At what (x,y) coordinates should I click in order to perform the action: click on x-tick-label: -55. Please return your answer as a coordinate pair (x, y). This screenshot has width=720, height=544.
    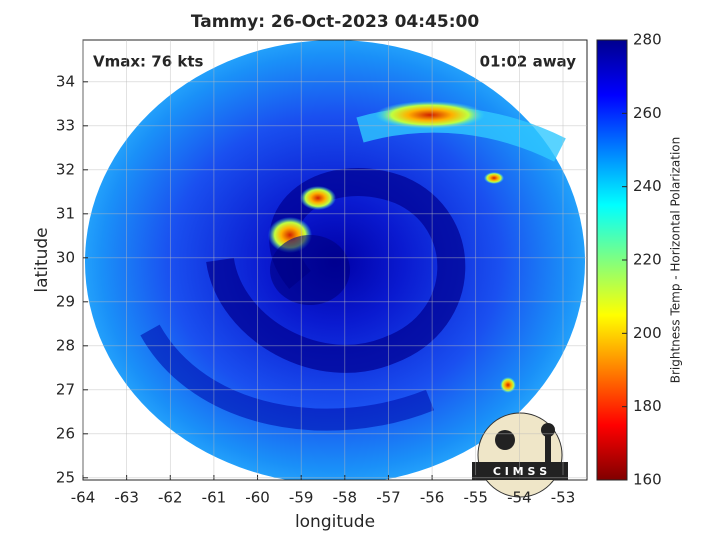
    Looking at the image, I should click on (475, 498).